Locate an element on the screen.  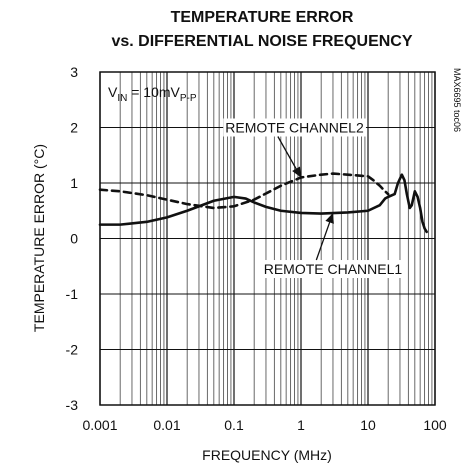
annotation-label-1: REMOTE CHANNEL2 is located at coordinates (294, 128).